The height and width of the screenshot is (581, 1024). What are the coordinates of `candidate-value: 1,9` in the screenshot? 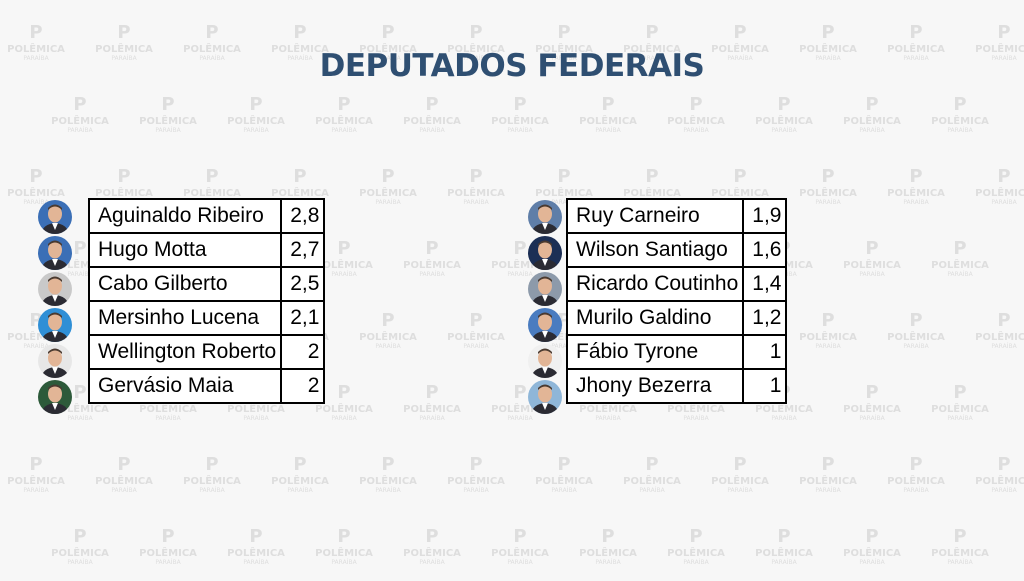 It's located at (765, 216).